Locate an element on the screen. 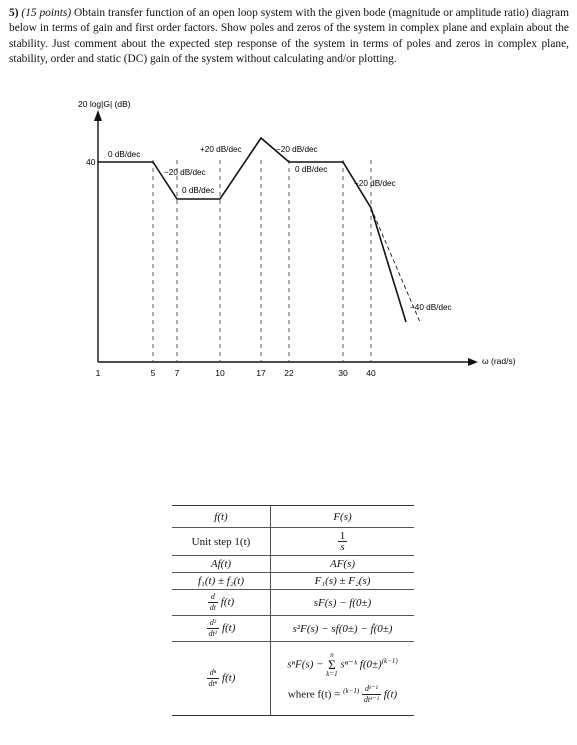  x-tick-label: 7 is located at coordinates (177, 373).